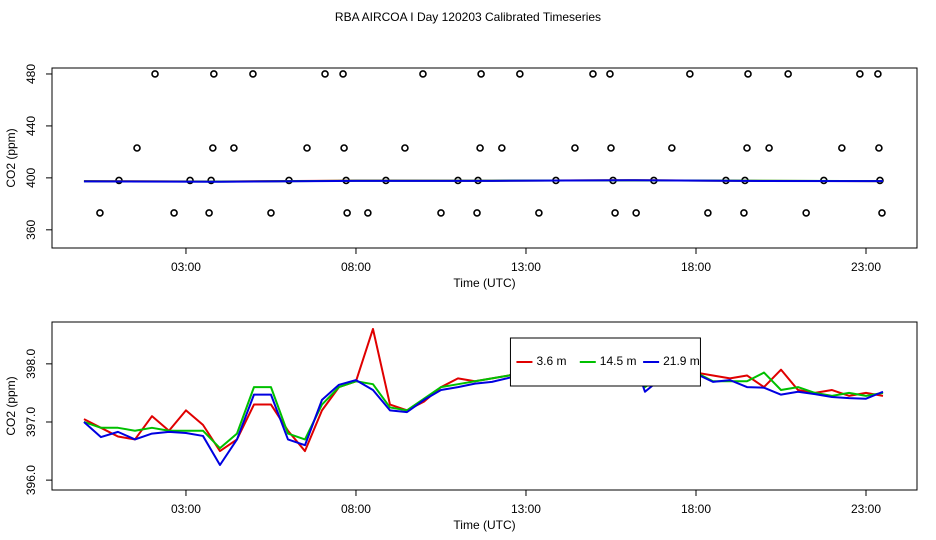 This screenshot has width=936, height=540. I want to click on y-tick-label: 480, so click(31, 74).